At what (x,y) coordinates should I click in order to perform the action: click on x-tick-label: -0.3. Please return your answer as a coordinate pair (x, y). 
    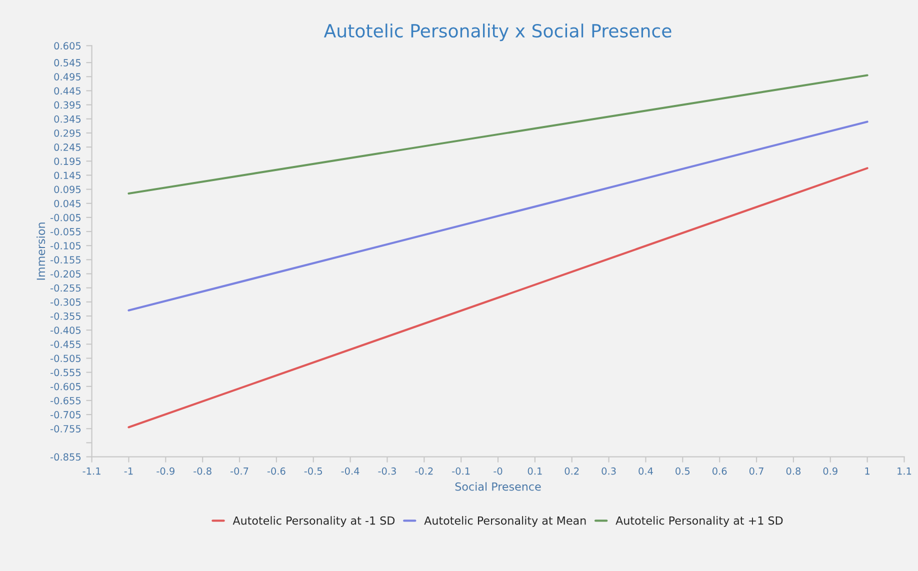
    Looking at the image, I should click on (387, 471).